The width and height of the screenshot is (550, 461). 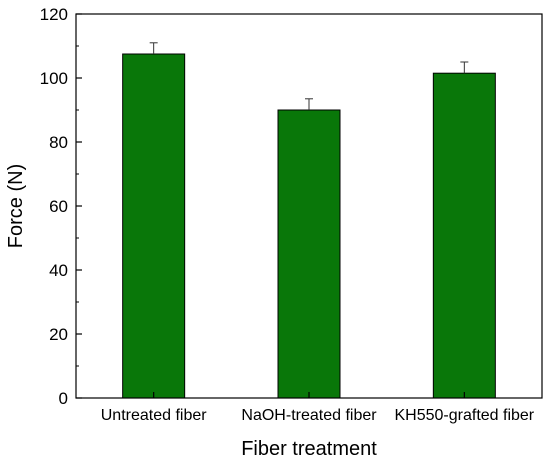 What do you see at coordinates (58, 270) in the screenshot?
I see `y-tick-label: 40` at bounding box center [58, 270].